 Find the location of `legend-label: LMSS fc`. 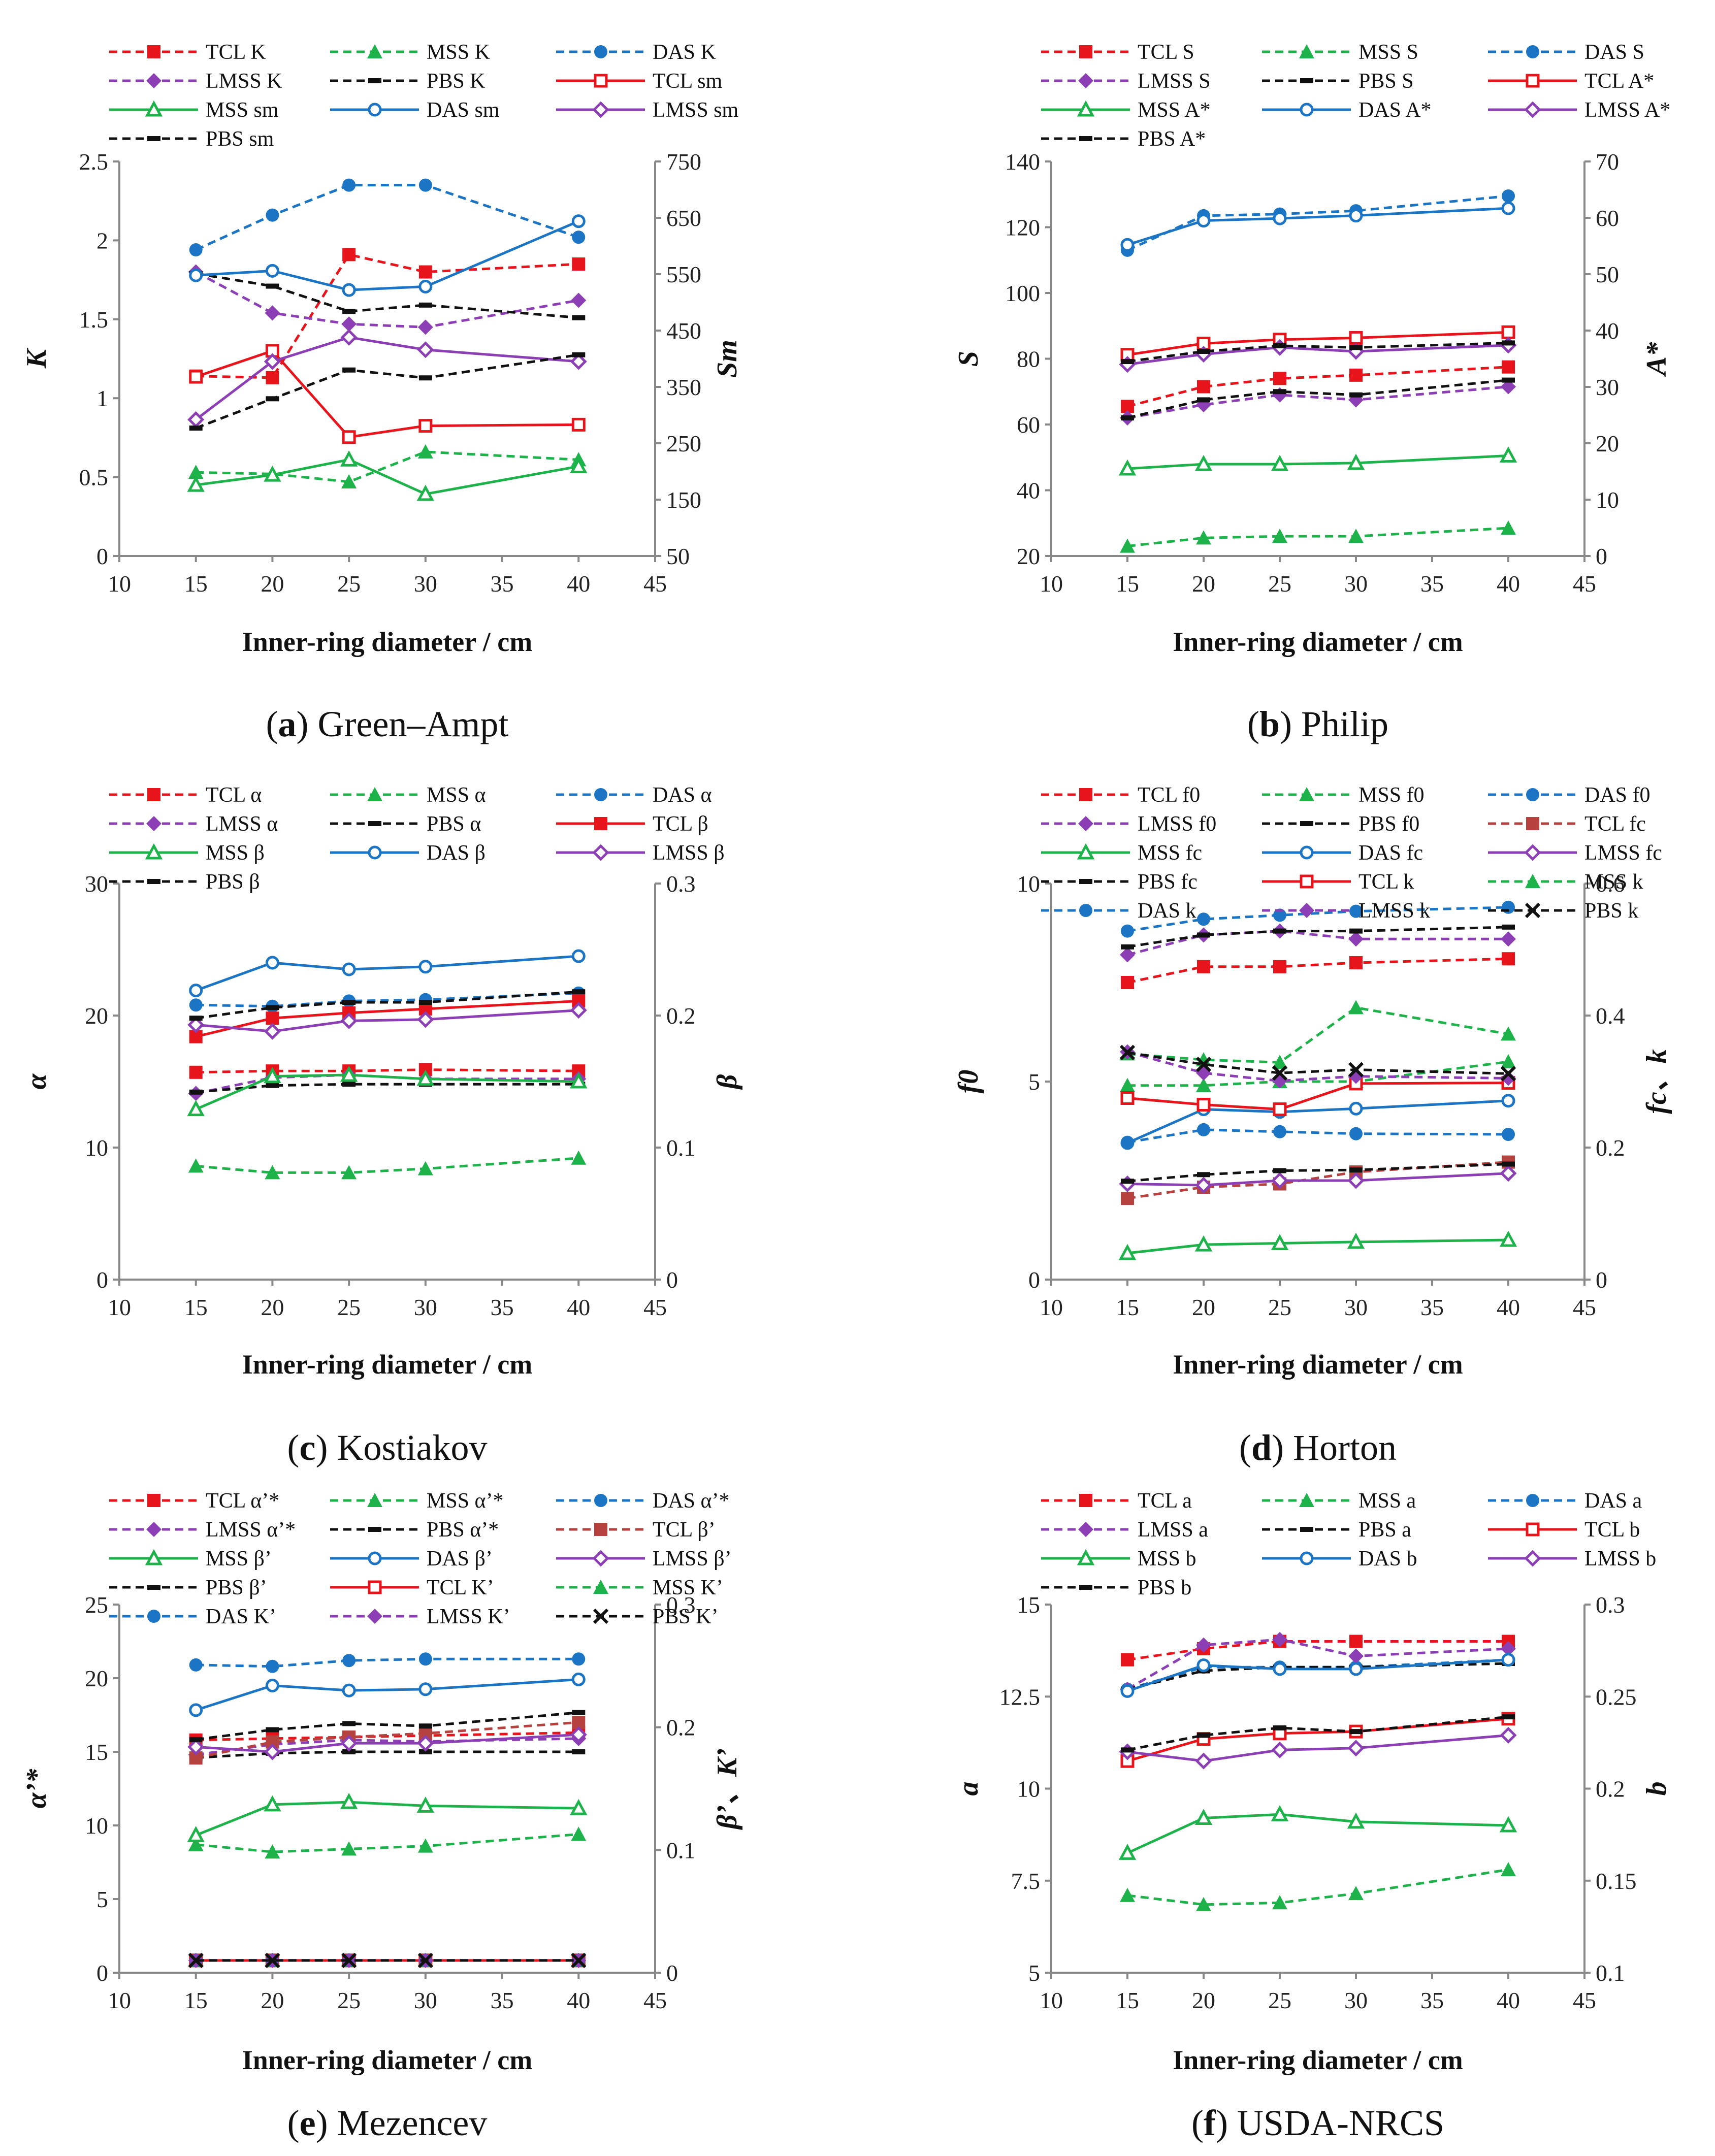

legend-label: LMSS fc is located at coordinates (1623, 853).